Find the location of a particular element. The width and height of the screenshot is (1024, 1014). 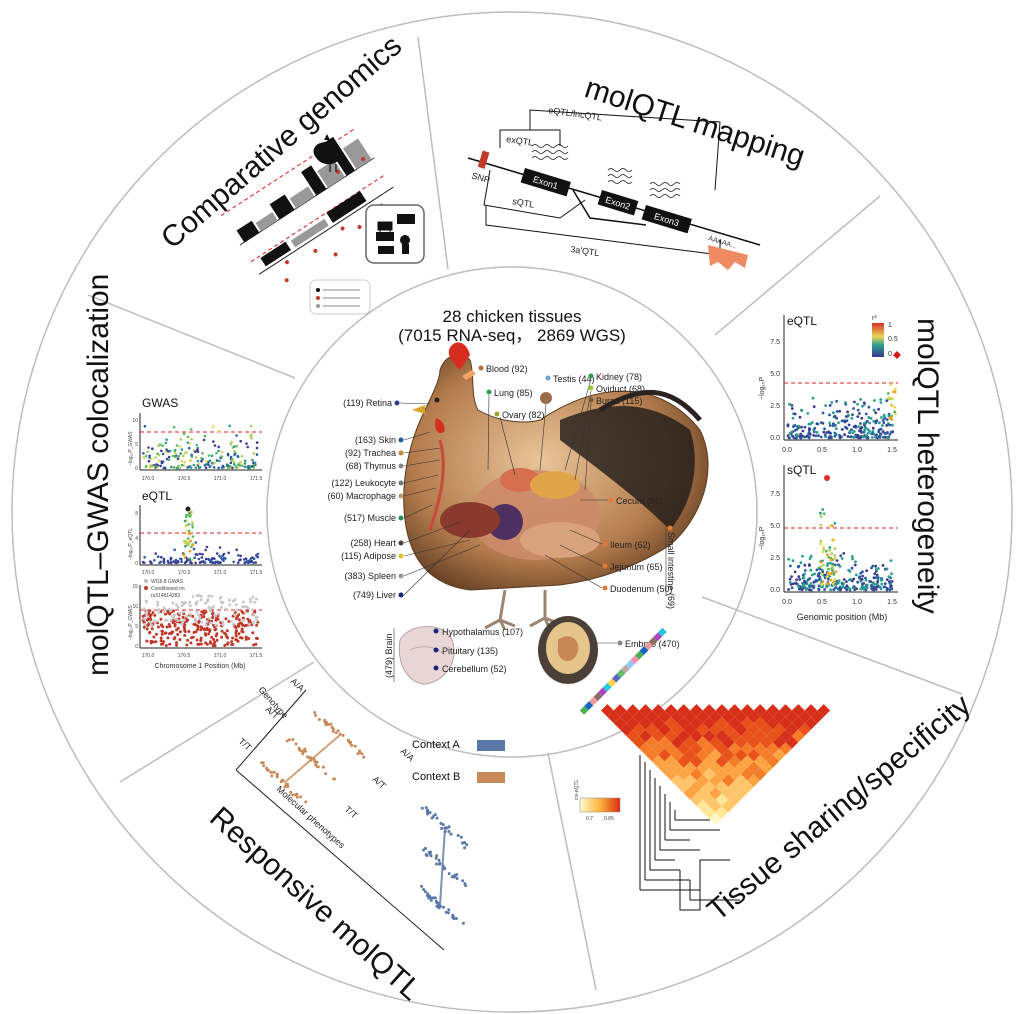

coloc-gwas-xtick: 170.5 is located at coordinates (184, 479).